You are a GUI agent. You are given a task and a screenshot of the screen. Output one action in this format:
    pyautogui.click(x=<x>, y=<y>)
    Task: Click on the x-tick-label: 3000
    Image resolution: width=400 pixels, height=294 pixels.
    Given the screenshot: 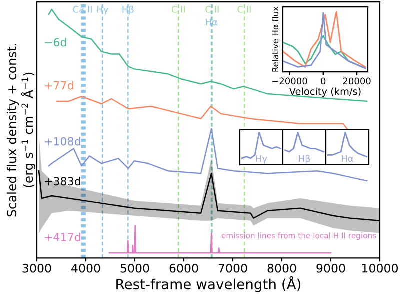 What is the action you would take?
    pyautogui.click(x=37, y=268)
    